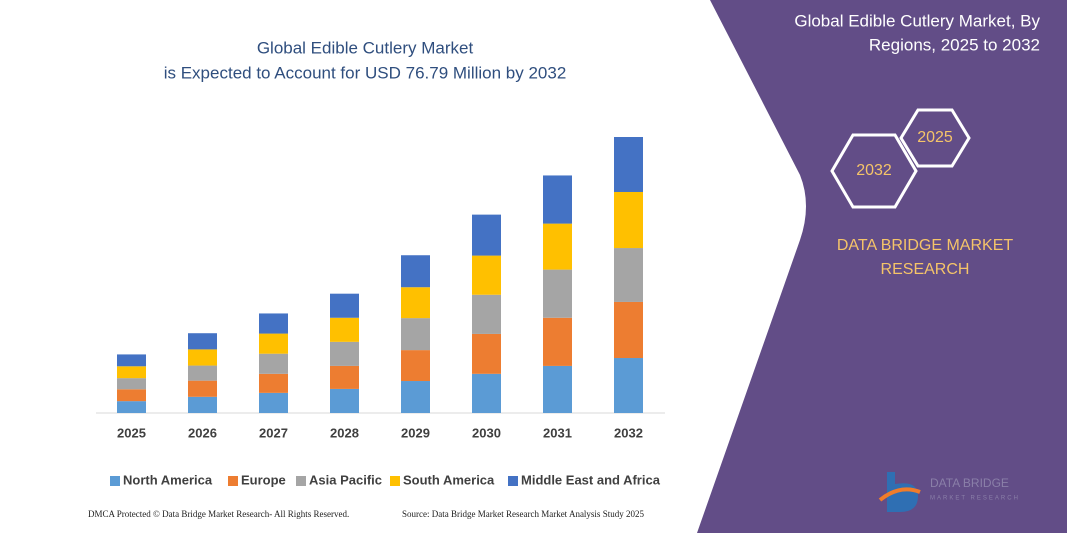 This screenshot has width=1067, height=533. What do you see at coordinates (925, 269) in the screenshot?
I see `brand-text: RESEARCH` at bounding box center [925, 269].